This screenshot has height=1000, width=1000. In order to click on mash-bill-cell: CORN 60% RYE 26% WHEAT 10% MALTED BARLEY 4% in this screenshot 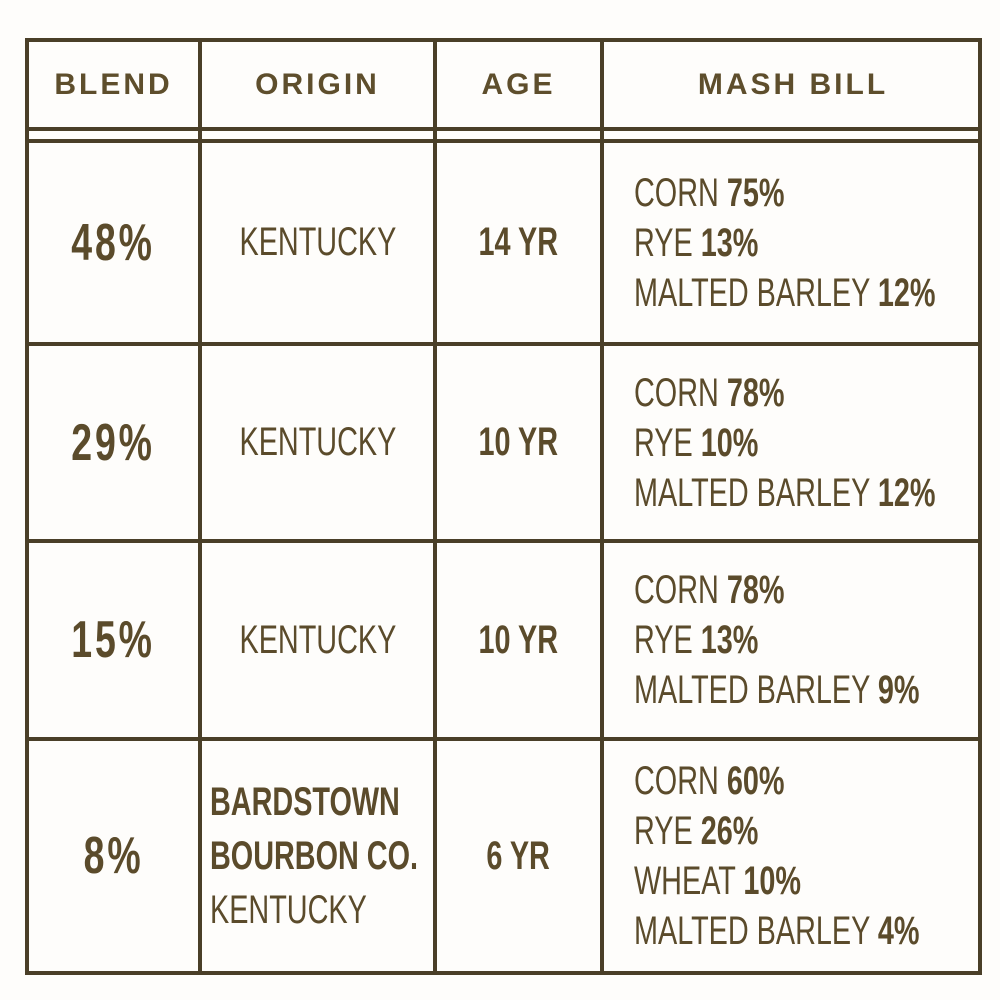, I will do `click(793, 856)`.